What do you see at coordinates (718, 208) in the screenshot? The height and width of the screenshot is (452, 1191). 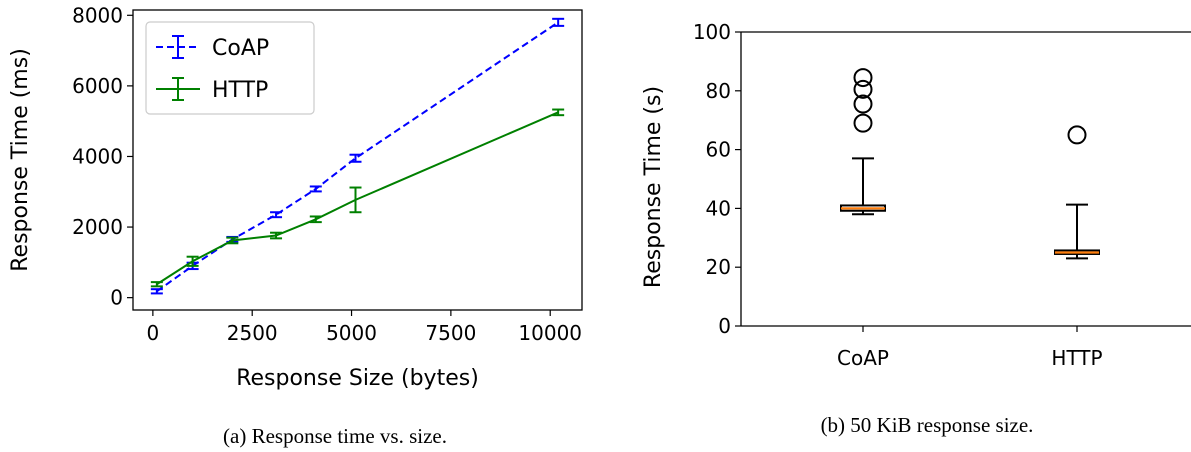 I see `y-tick-label: 40` at bounding box center [718, 208].